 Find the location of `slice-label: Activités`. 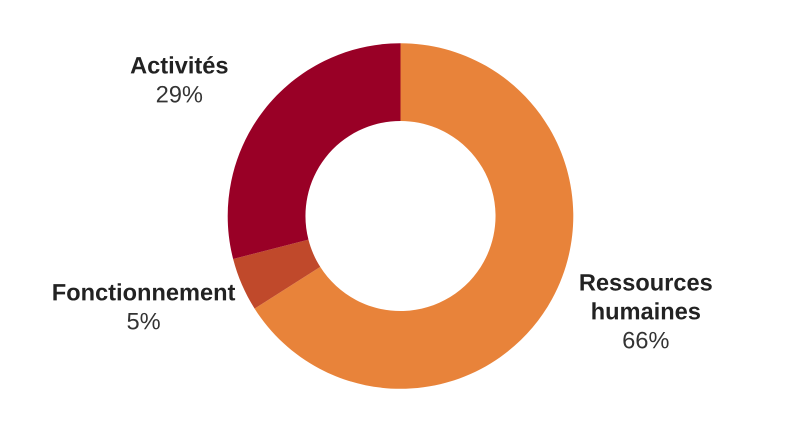

slice-label: Activités is located at coordinates (179, 65).